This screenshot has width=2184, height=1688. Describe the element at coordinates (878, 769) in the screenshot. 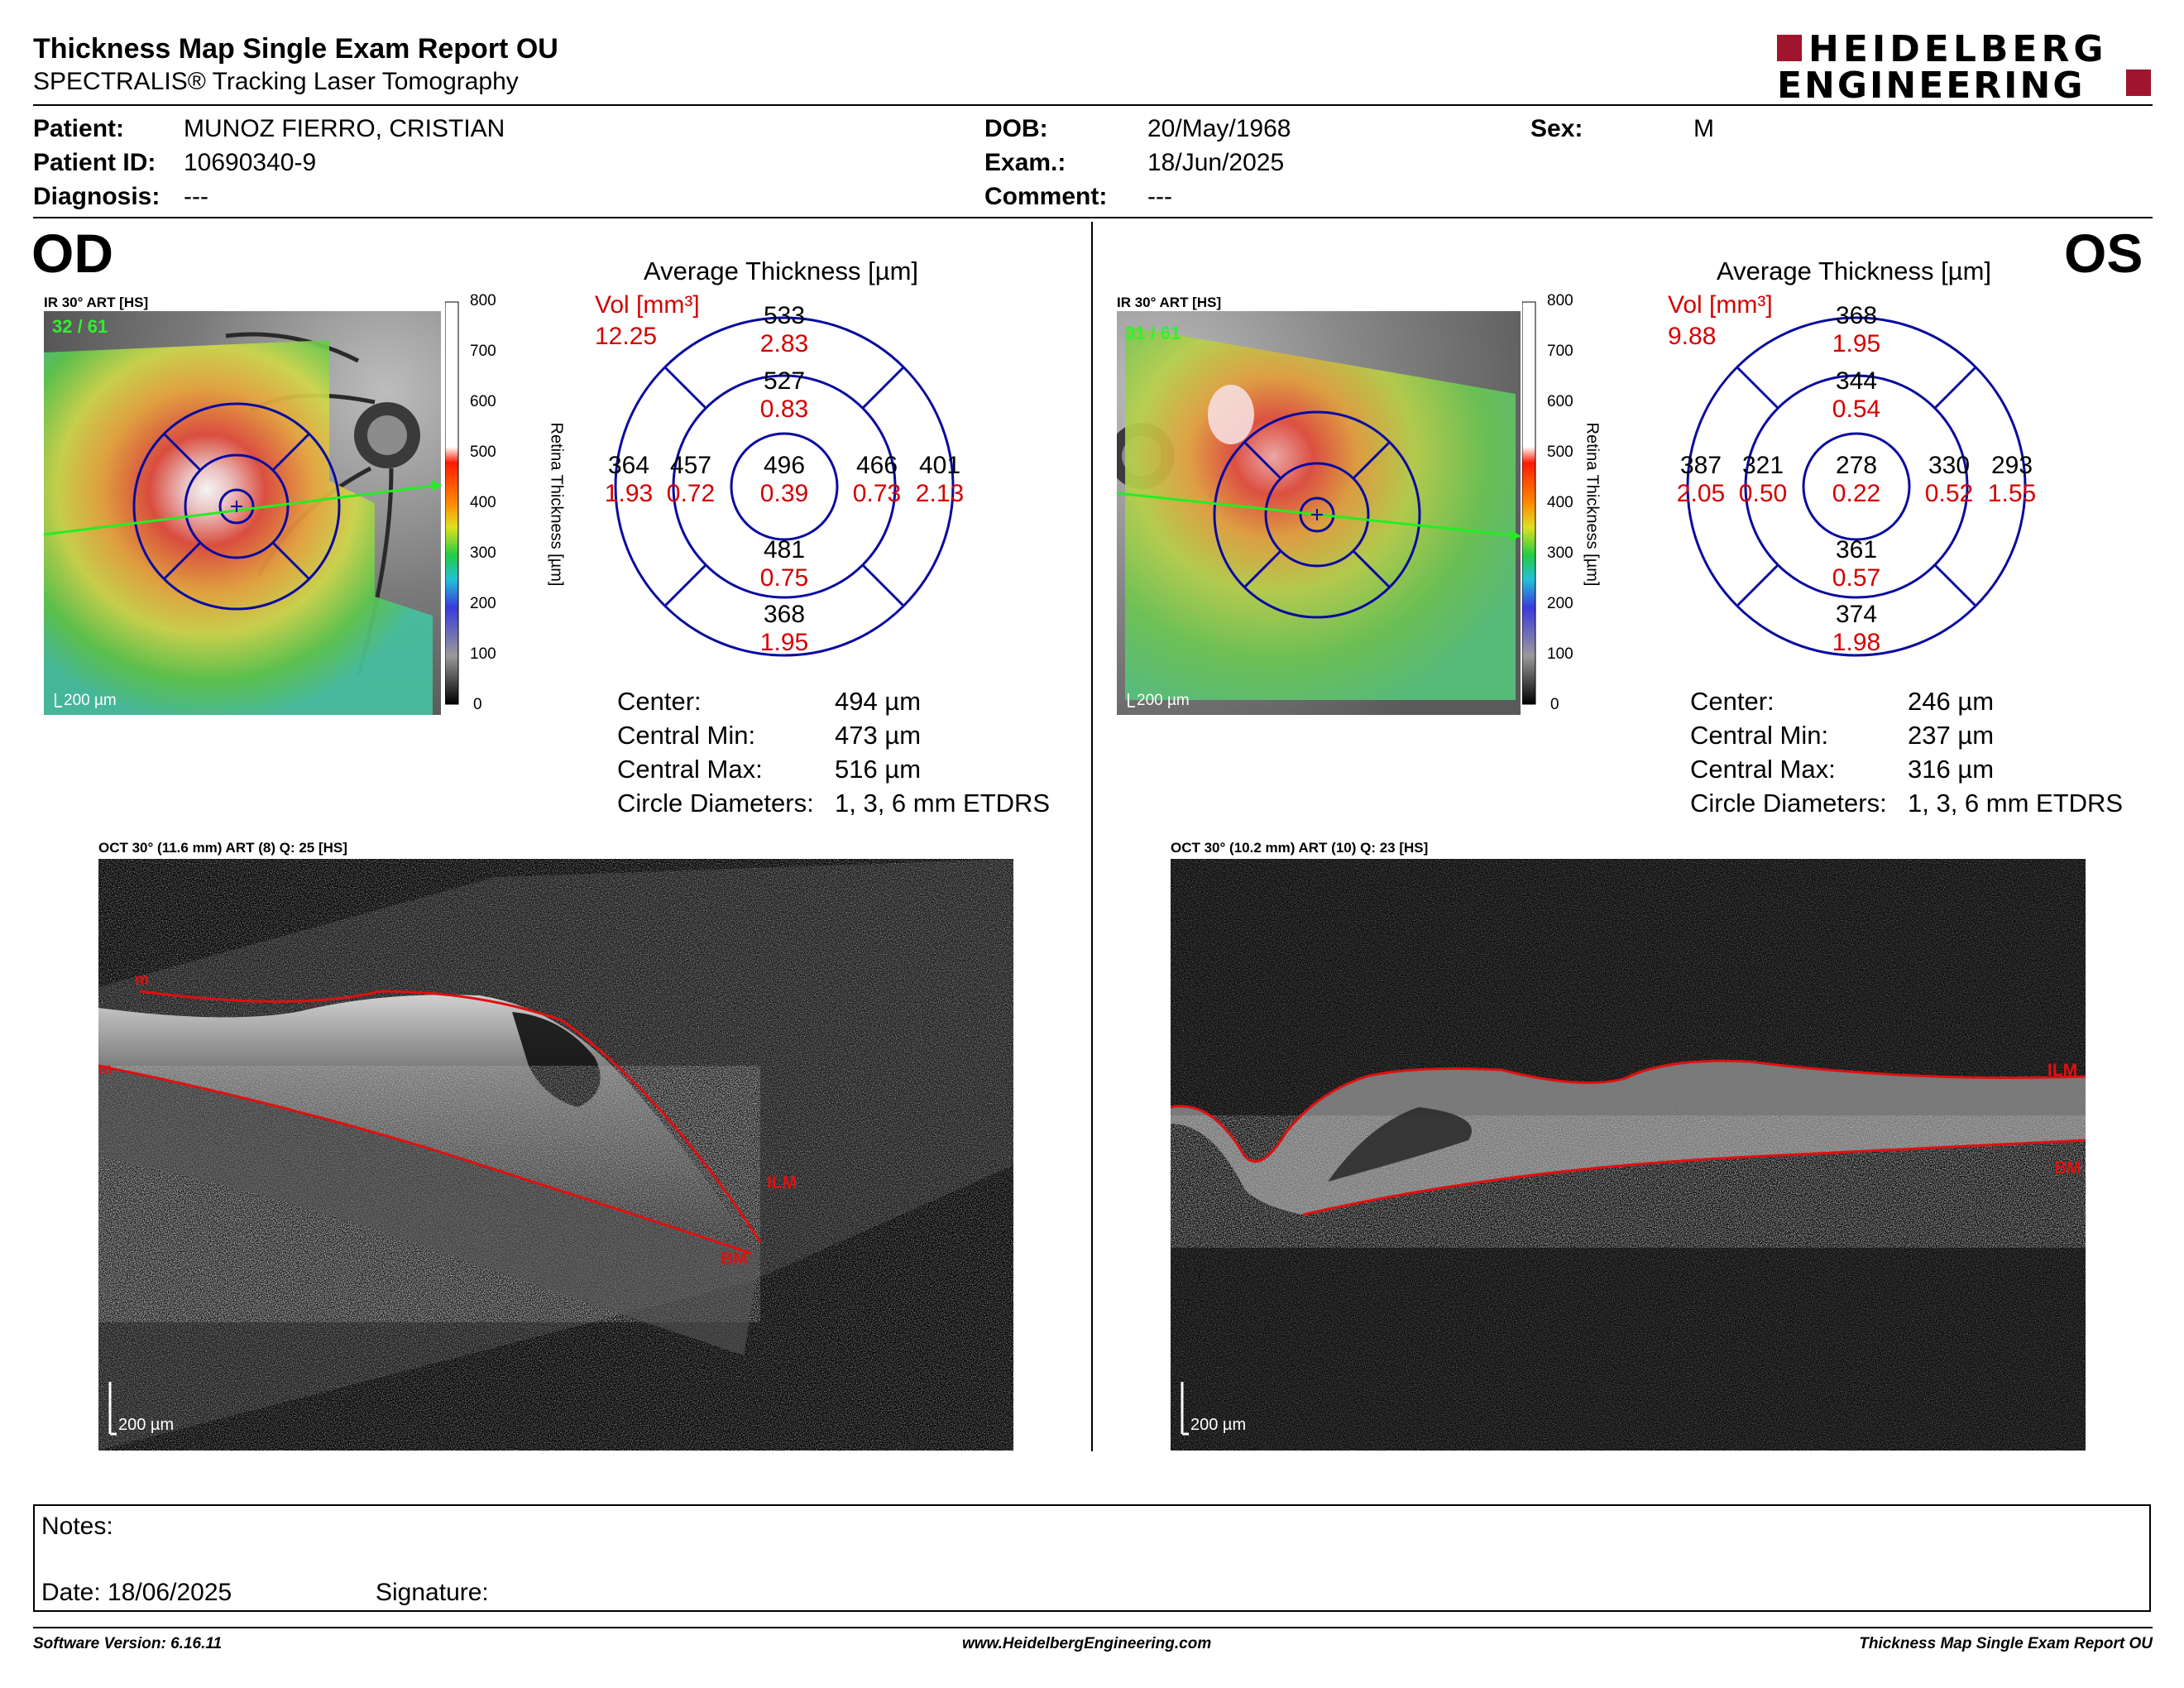

I see `stat-value: 516 µm` at that location.